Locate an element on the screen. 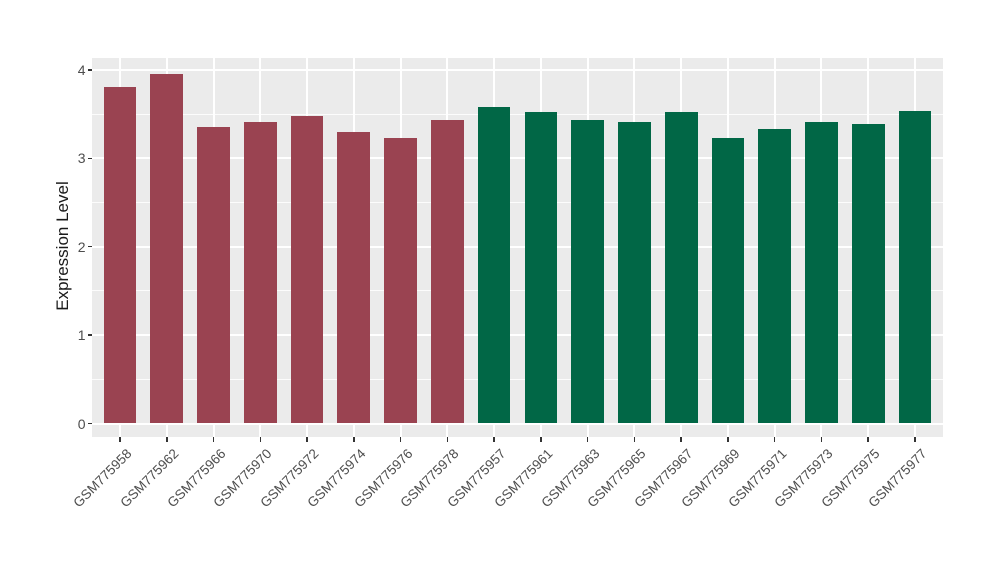  x-tick-label: GSM775967 is located at coordinates (663, 478).